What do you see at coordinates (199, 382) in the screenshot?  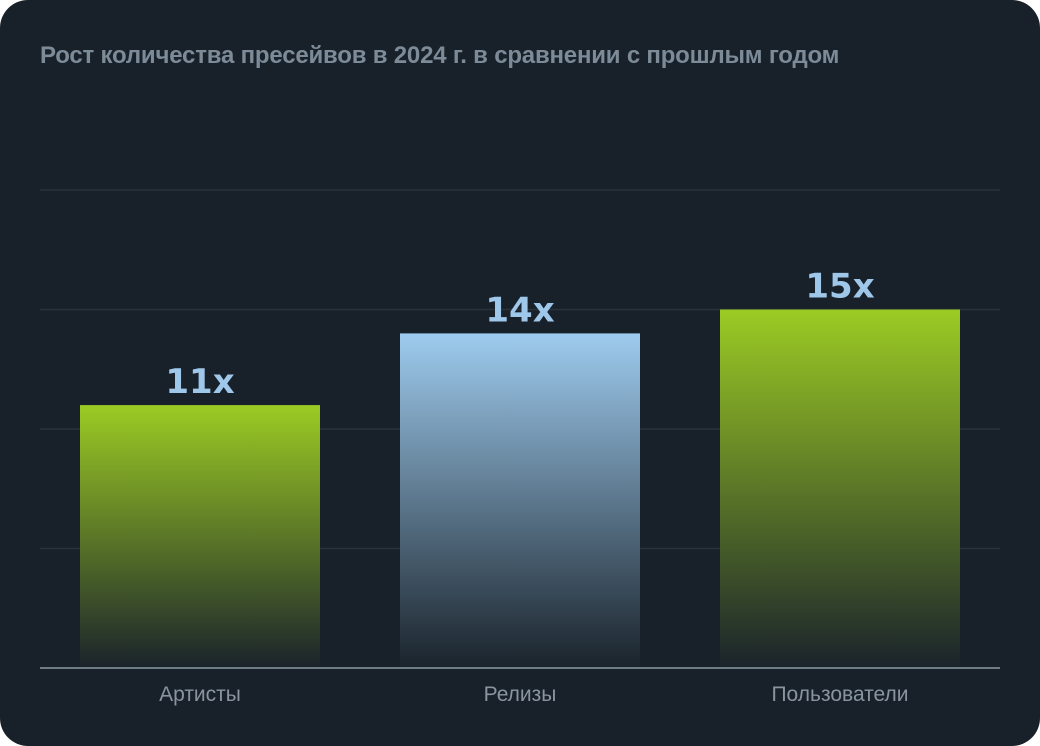 I see `value-label: 11x` at bounding box center [199, 382].